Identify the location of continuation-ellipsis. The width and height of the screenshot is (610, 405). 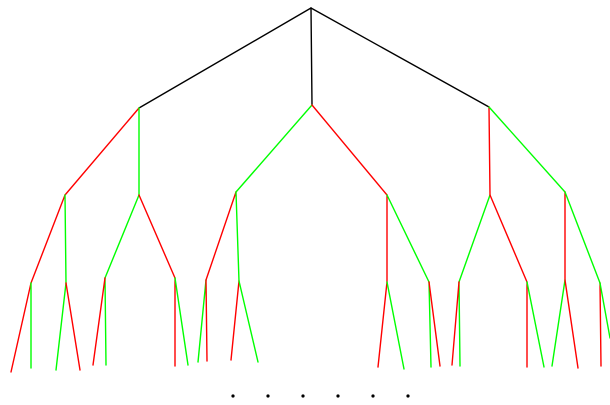
(320, 396).